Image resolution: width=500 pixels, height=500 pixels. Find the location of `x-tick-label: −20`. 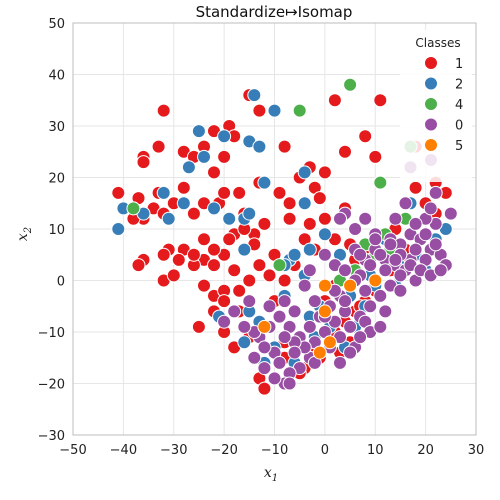

x-tick-label: −20 is located at coordinates (223, 450).